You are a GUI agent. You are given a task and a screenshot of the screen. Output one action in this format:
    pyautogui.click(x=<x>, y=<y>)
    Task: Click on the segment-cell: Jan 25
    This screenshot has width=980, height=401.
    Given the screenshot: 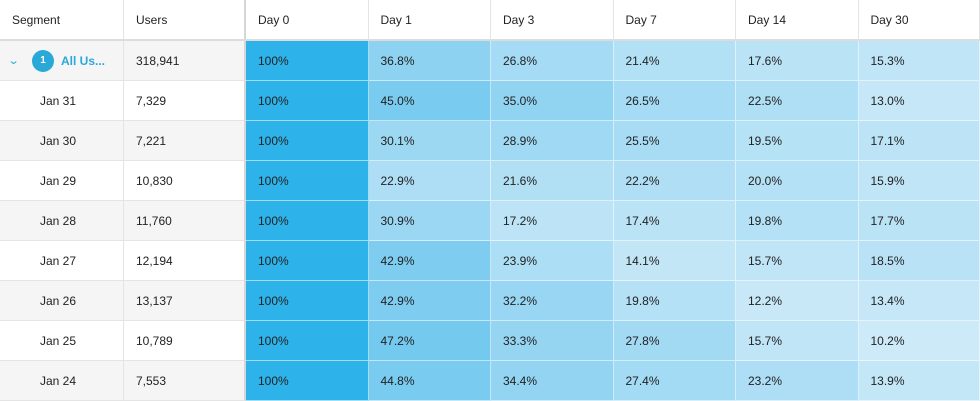 What is the action you would take?
    pyautogui.click(x=62, y=341)
    